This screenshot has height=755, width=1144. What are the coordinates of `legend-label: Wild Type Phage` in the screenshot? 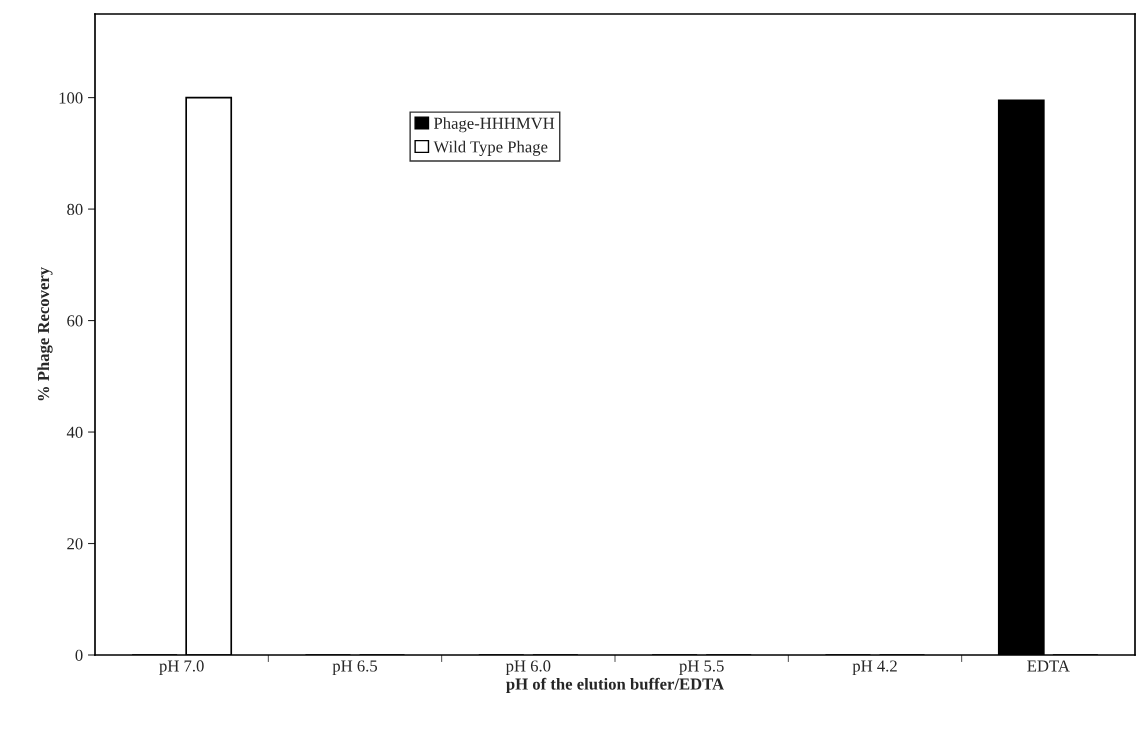 It's located at (490, 148).